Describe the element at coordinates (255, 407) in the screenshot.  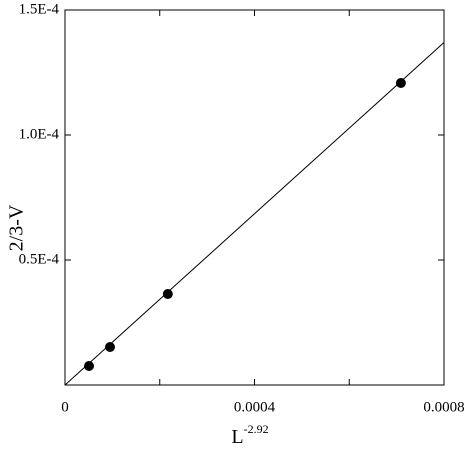
I see `x-tick-label: 0.0004` at that location.